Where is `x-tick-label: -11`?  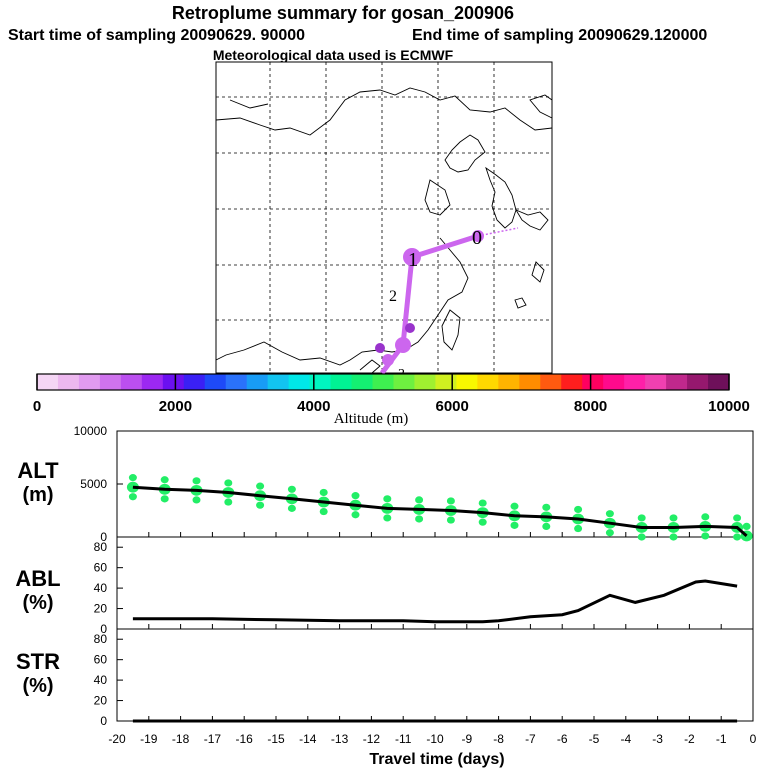 x-tick-label: -11 is located at coordinates (403, 739).